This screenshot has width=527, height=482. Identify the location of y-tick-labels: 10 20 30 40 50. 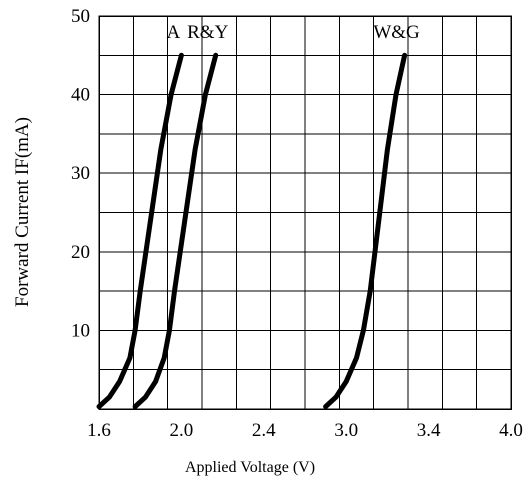
(80, 173).